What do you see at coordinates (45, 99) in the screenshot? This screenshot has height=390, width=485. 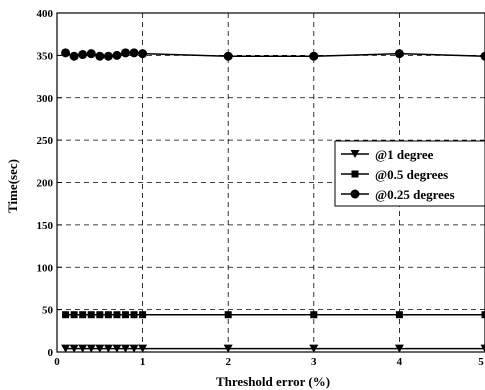 I see `y-tick-label: 300` at bounding box center [45, 99].